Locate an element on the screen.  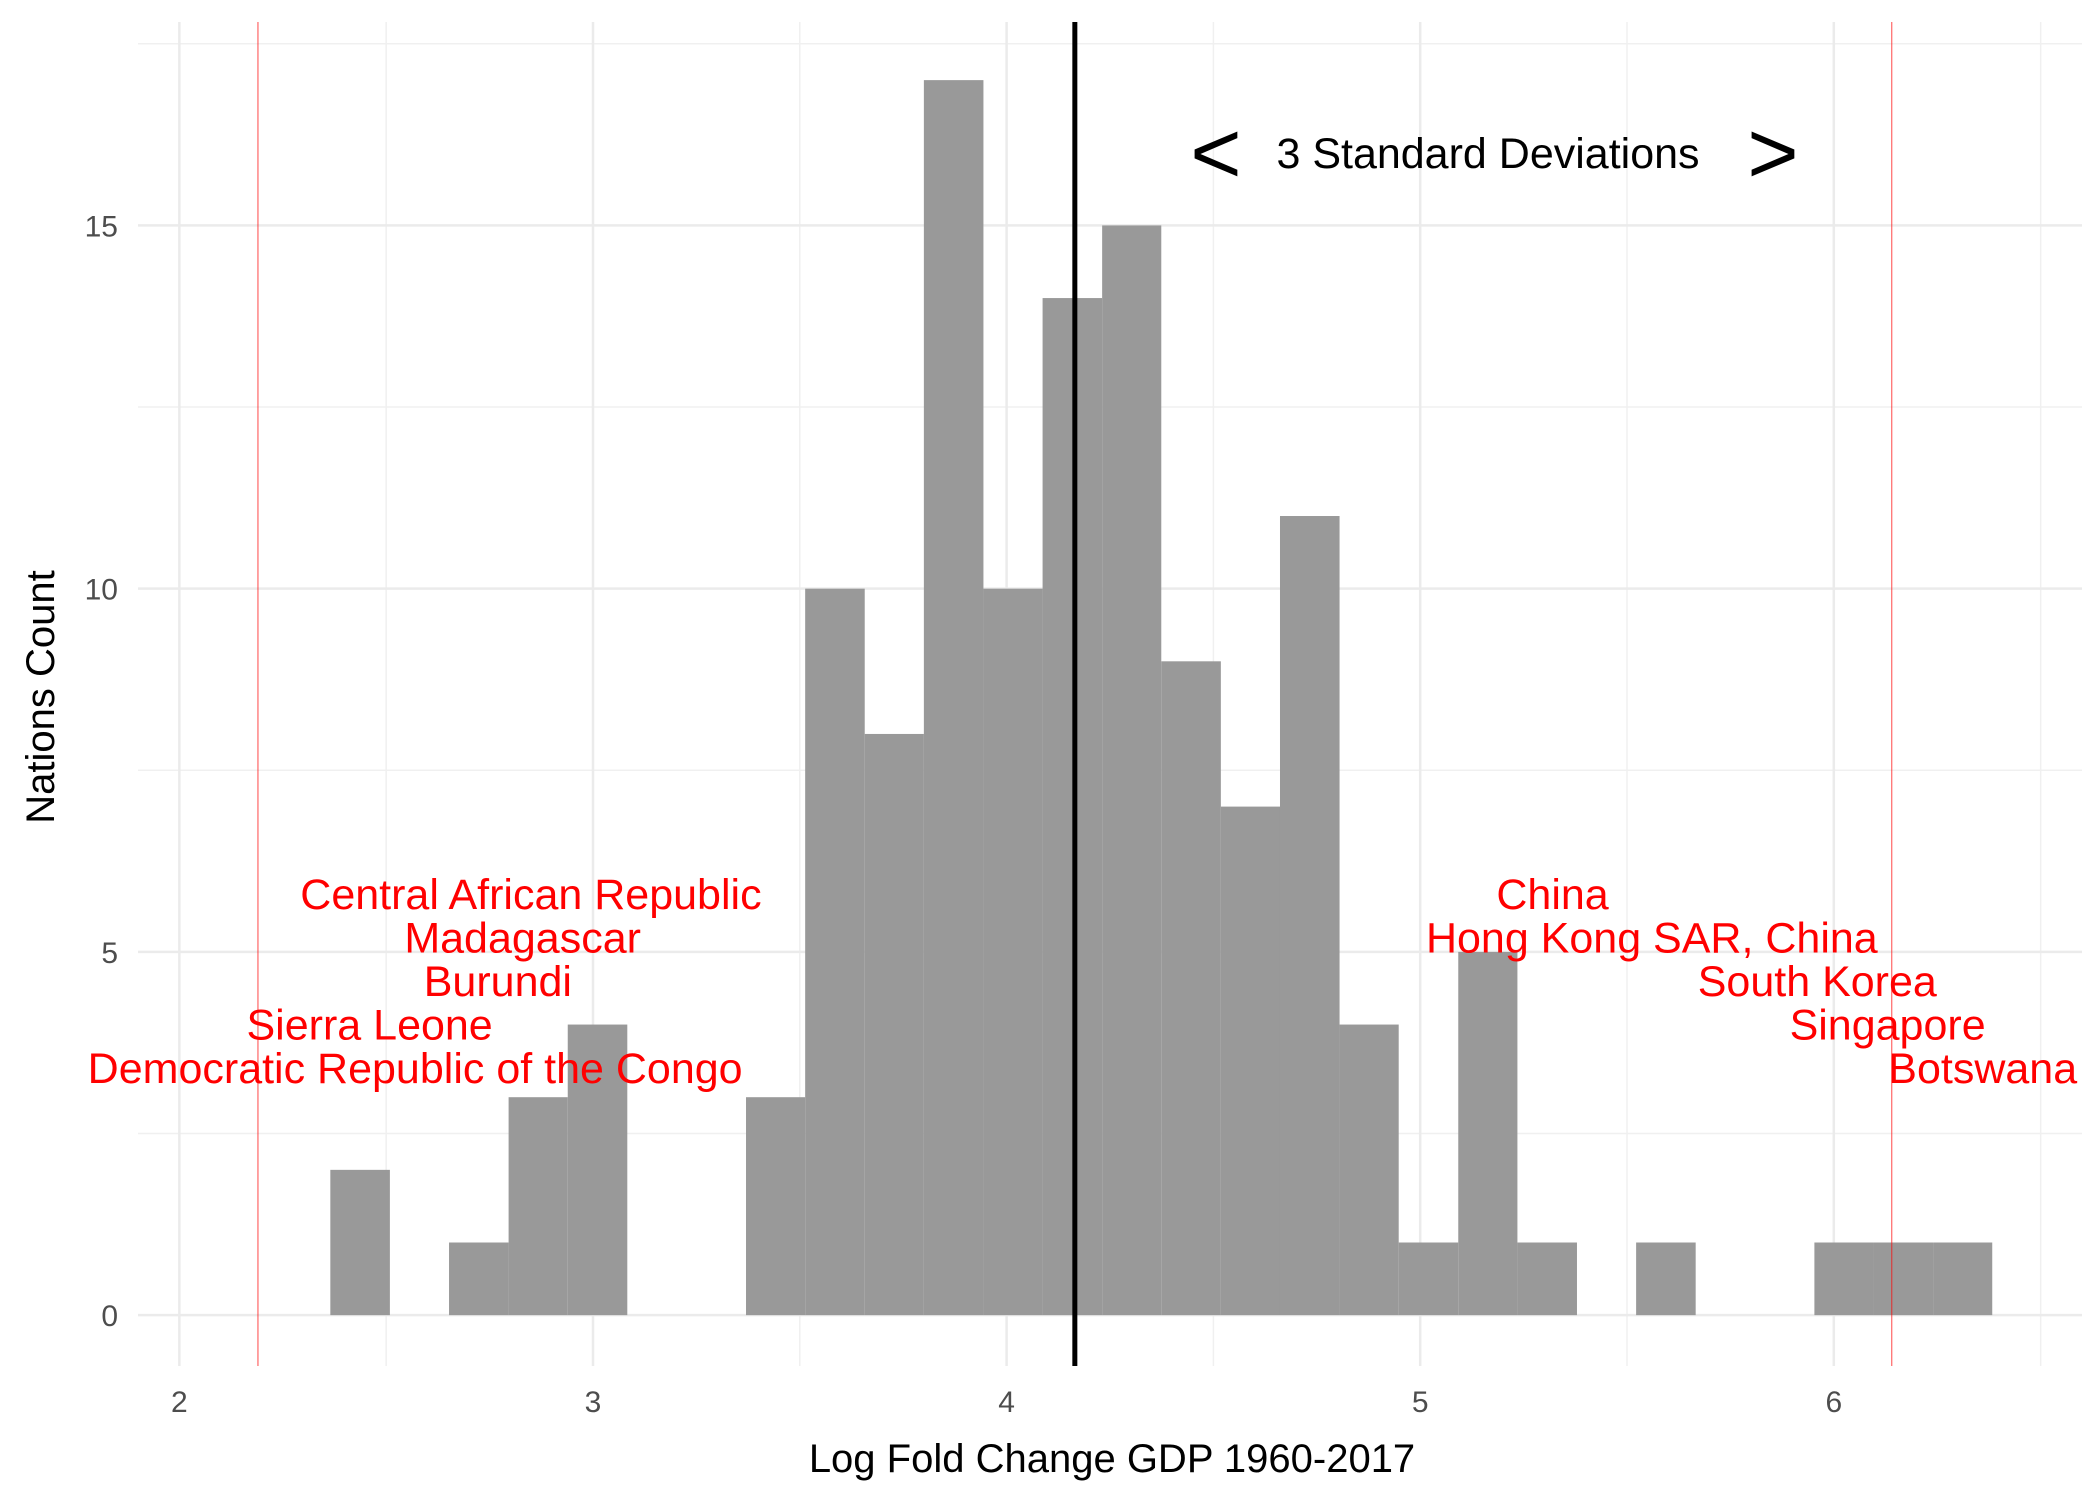
sd-annotation: < 3 Standard Deviations > is located at coordinates (1494, 152).